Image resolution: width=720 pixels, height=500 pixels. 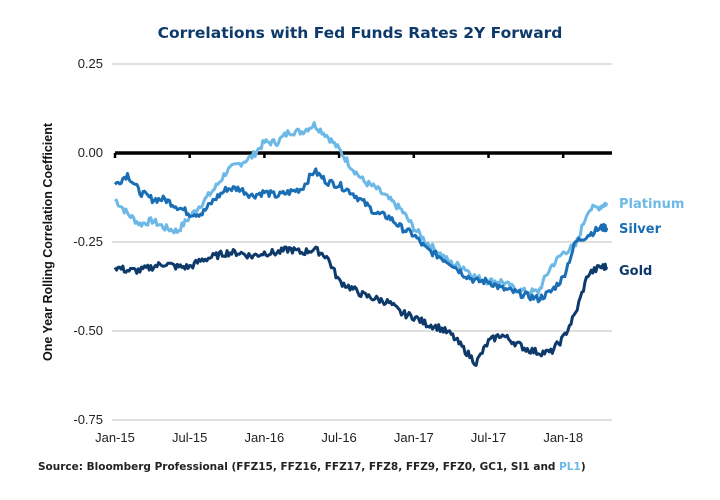 What do you see at coordinates (640, 229) in the screenshot?
I see `legend-label-silver: Silver` at bounding box center [640, 229].